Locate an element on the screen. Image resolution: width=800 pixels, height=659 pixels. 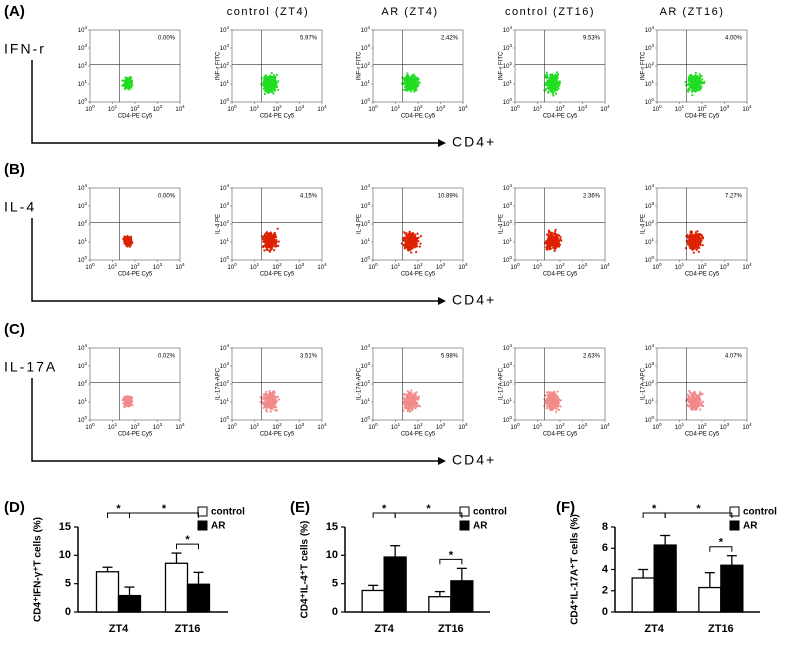
x-tick-label: 10¹ is located at coordinates (255, 266).